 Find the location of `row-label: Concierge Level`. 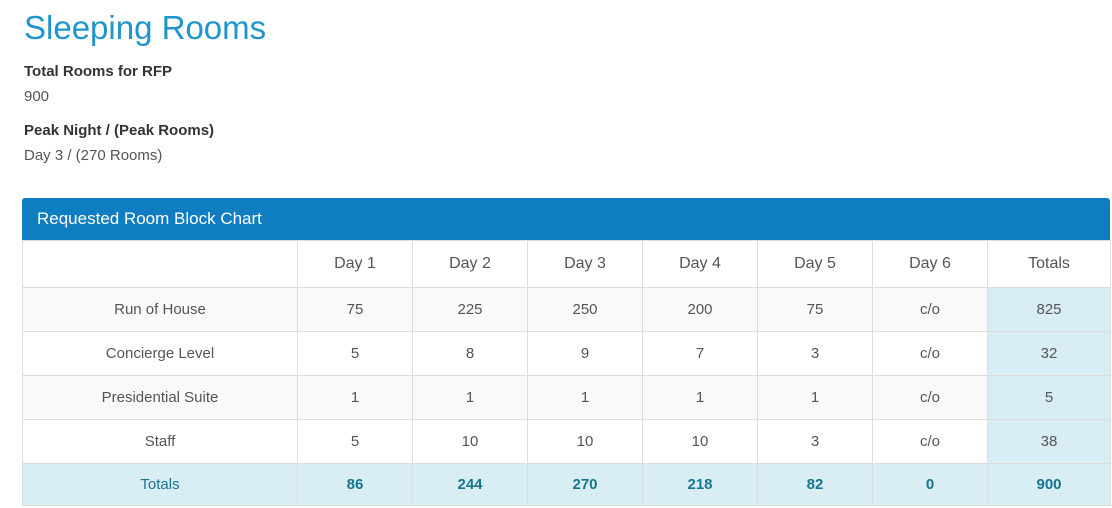

row-label: Concierge Level is located at coordinates (160, 353).